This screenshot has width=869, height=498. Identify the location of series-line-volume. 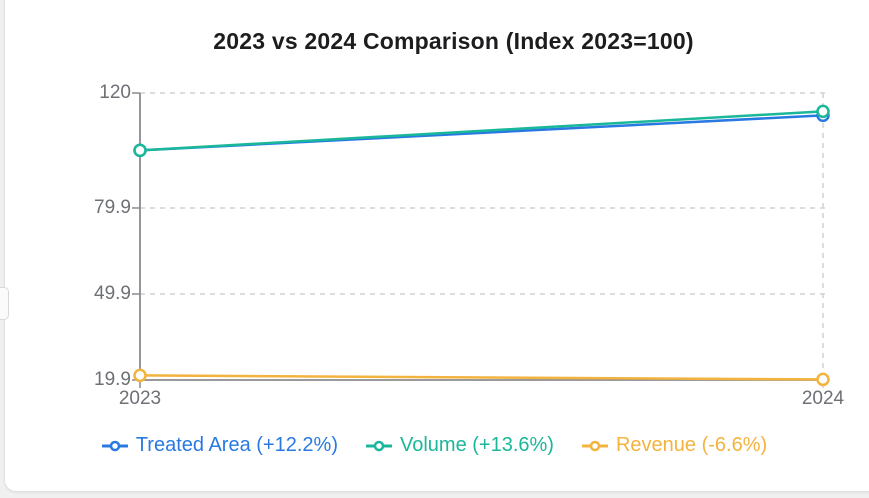
(481, 131).